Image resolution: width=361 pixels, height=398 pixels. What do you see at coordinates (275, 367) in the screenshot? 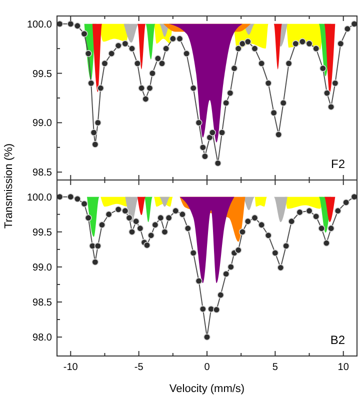
I see `x-tick-label: 5` at bounding box center [275, 367].